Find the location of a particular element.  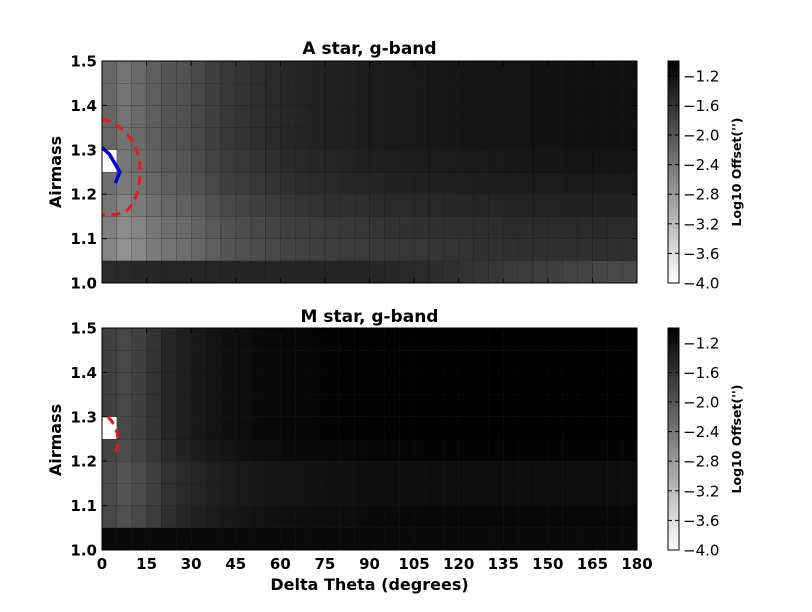

y-tick-label: 1.1 is located at coordinates (83, 506).